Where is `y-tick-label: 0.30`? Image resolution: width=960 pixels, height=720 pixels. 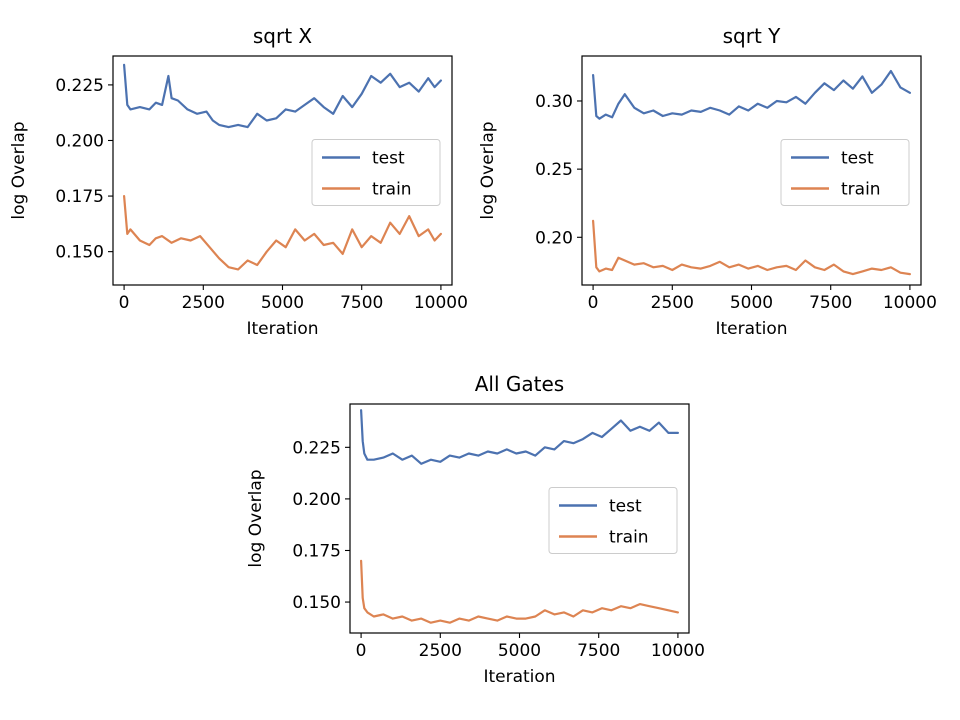
y-tick-label: 0.30 is located at coordinates (554, 102).